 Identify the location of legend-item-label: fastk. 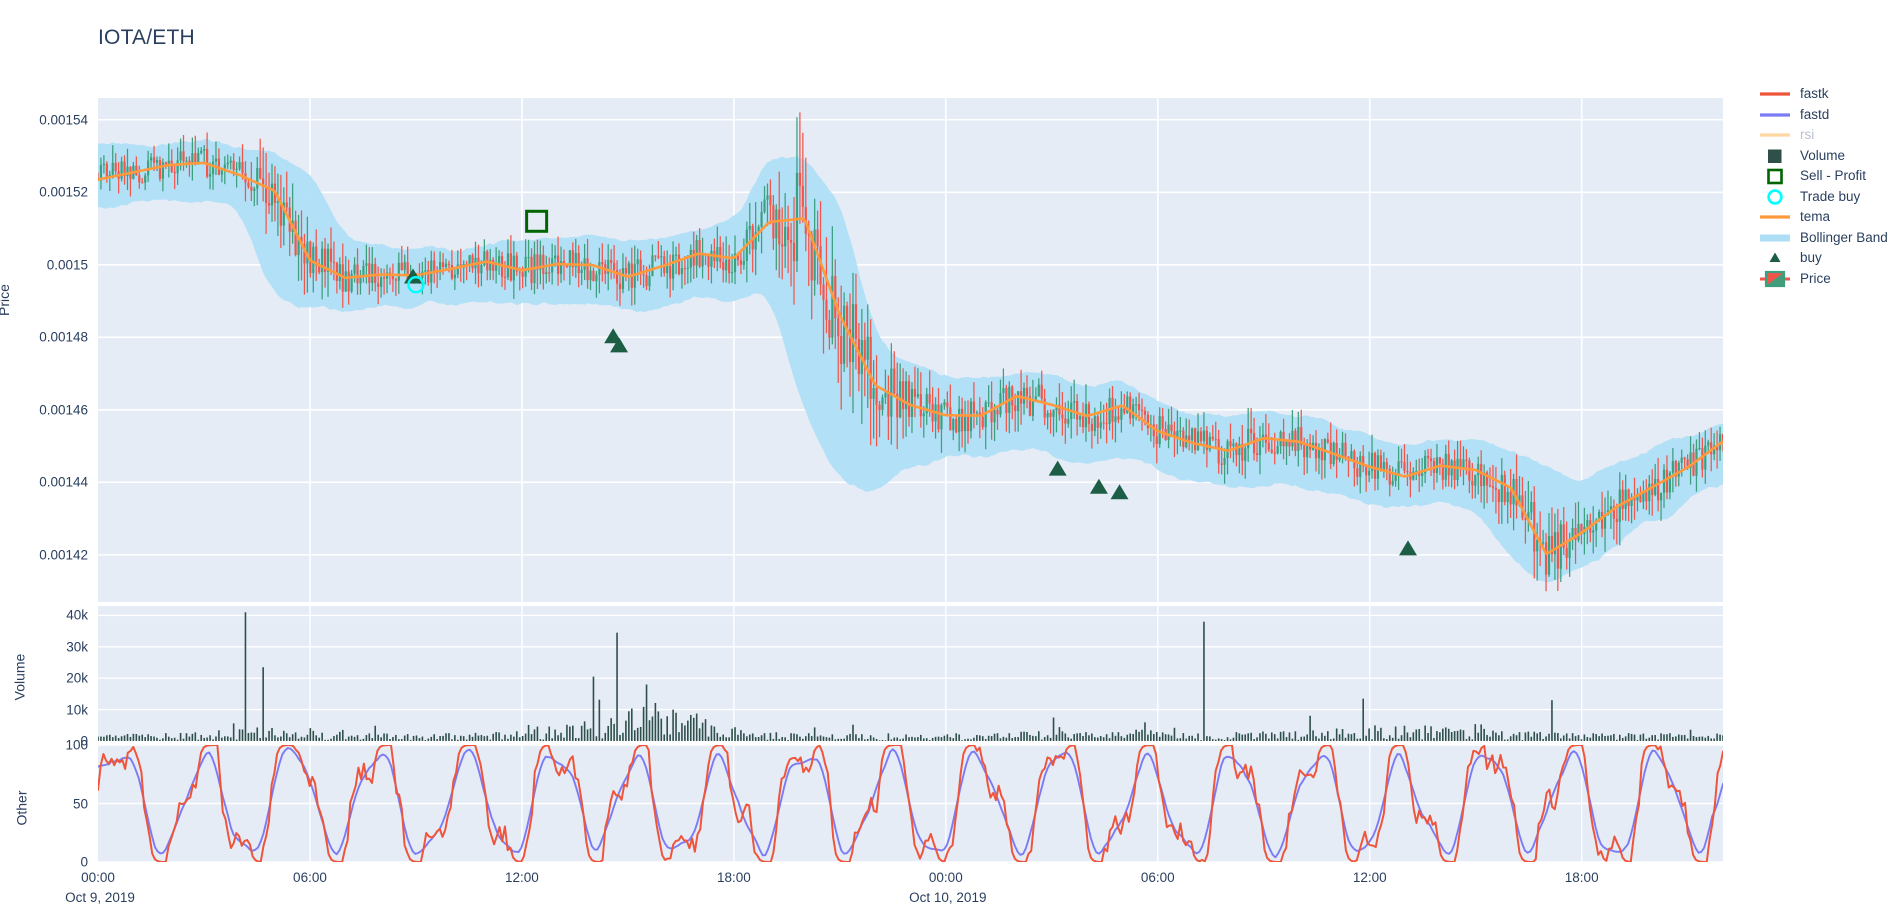
(1814, 94).